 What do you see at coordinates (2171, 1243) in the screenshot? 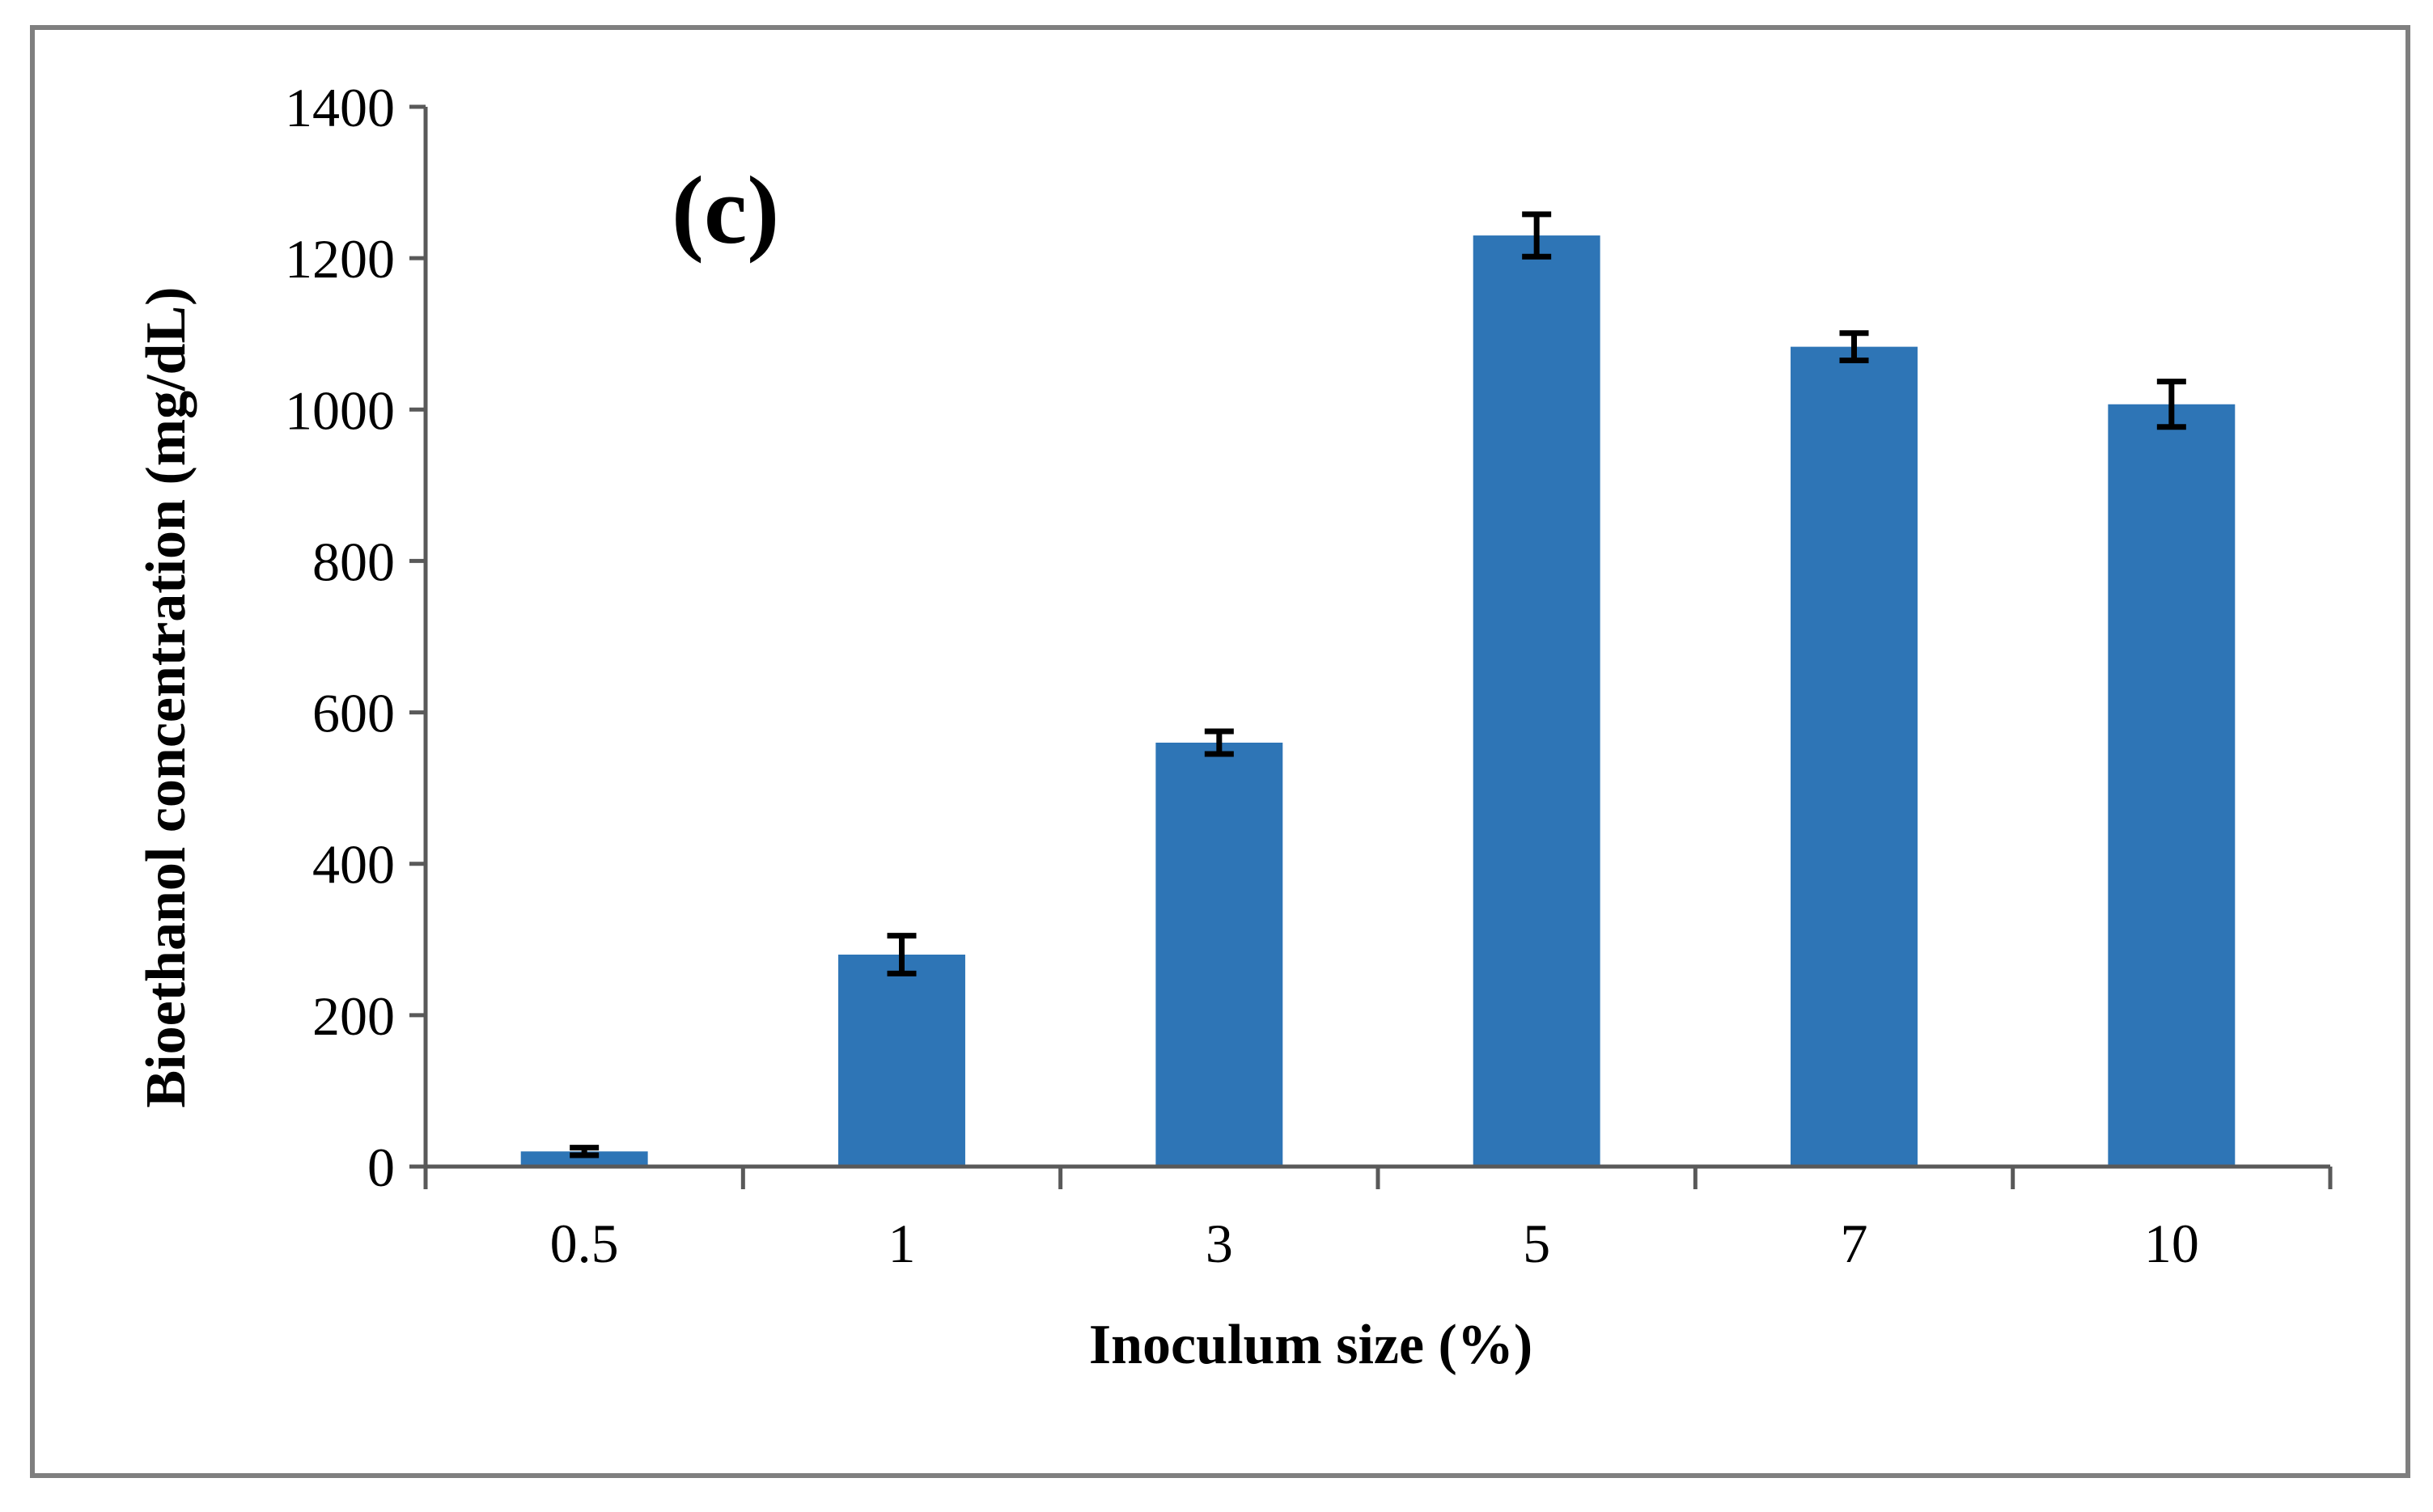
I see `x-tick-label: 10` at bounding box center [2171, 1243].